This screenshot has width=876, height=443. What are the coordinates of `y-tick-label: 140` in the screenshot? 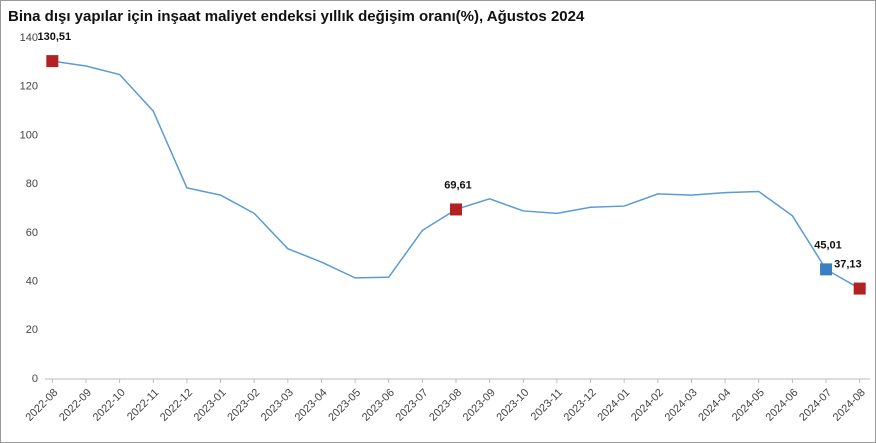 It's located at (29, 38).